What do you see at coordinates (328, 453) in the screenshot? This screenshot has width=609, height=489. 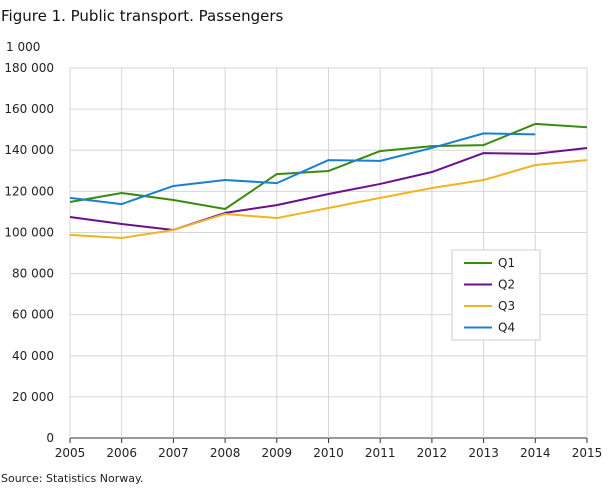 I see `x-tick-label: 2010` at bounding box center [328, 453].